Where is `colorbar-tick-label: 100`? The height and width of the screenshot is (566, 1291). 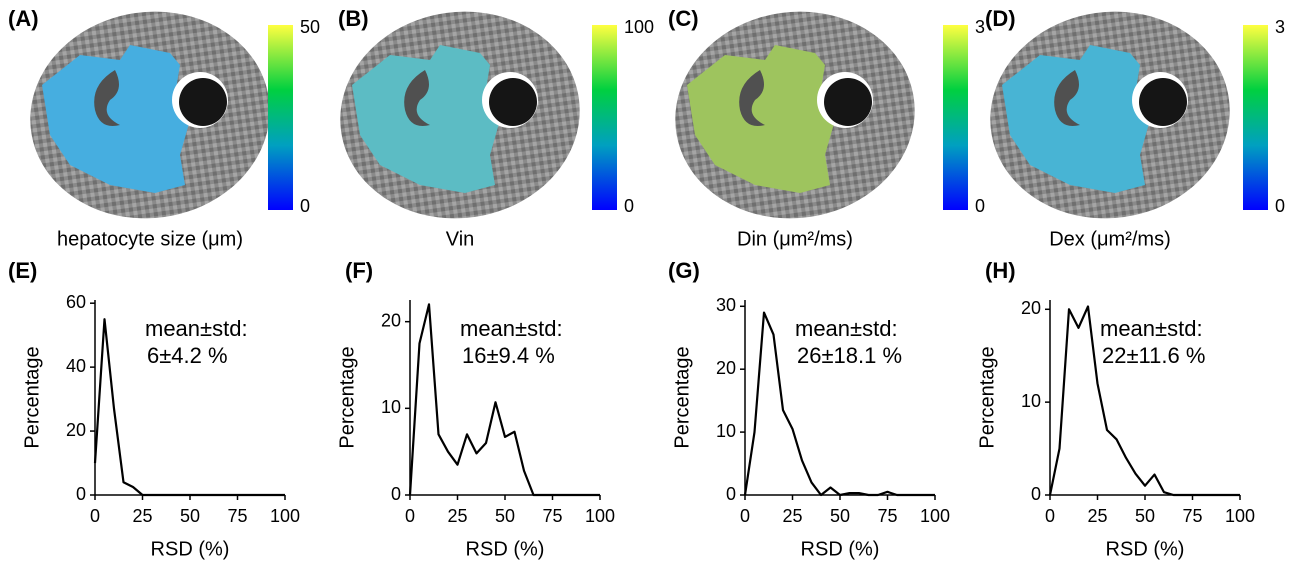
colorbar-tick-label: 100 is located at coordinates (639, 27).